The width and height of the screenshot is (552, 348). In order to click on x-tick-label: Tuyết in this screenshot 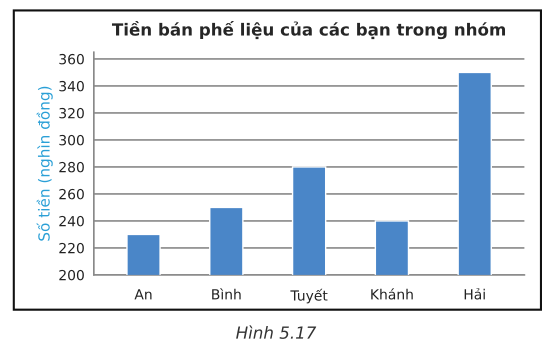, I will do `click(309, 296)`.